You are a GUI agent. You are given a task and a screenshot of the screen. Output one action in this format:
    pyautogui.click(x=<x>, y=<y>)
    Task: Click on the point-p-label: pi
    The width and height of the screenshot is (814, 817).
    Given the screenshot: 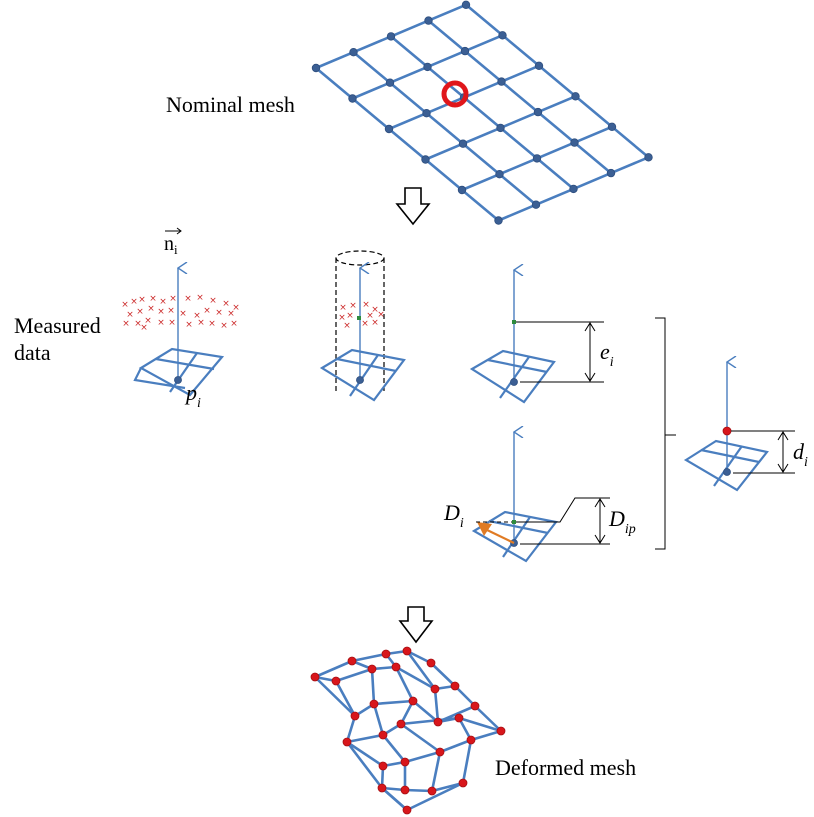 What is the action you would take?
    pyautogui.click(x=192, y=395)
    